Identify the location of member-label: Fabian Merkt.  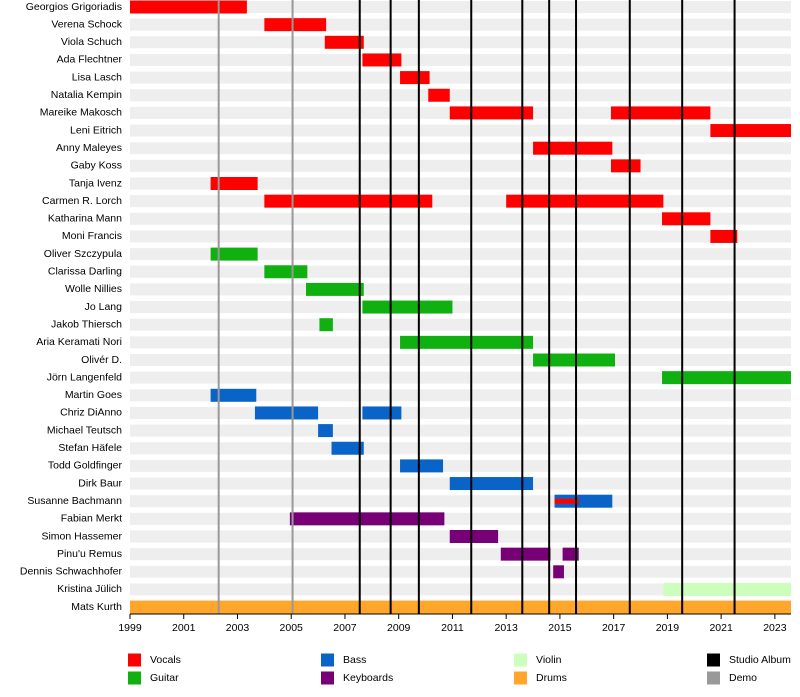
(91, 519).